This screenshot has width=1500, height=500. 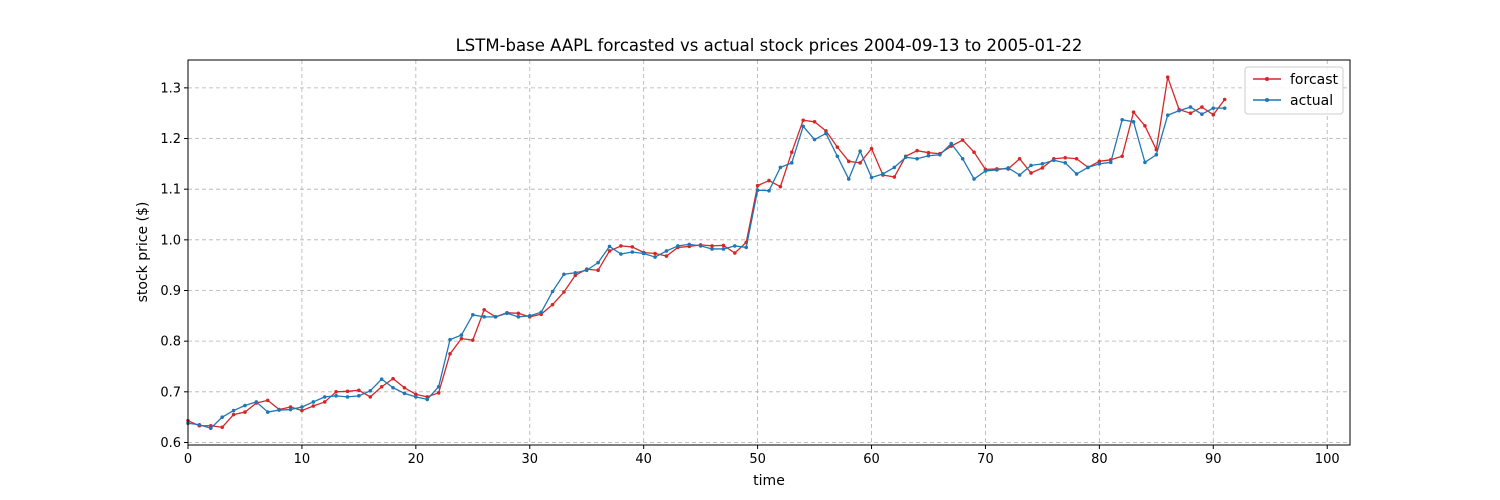 I want to click on y-tick-label: 0.9, so click(x=170, y=291).